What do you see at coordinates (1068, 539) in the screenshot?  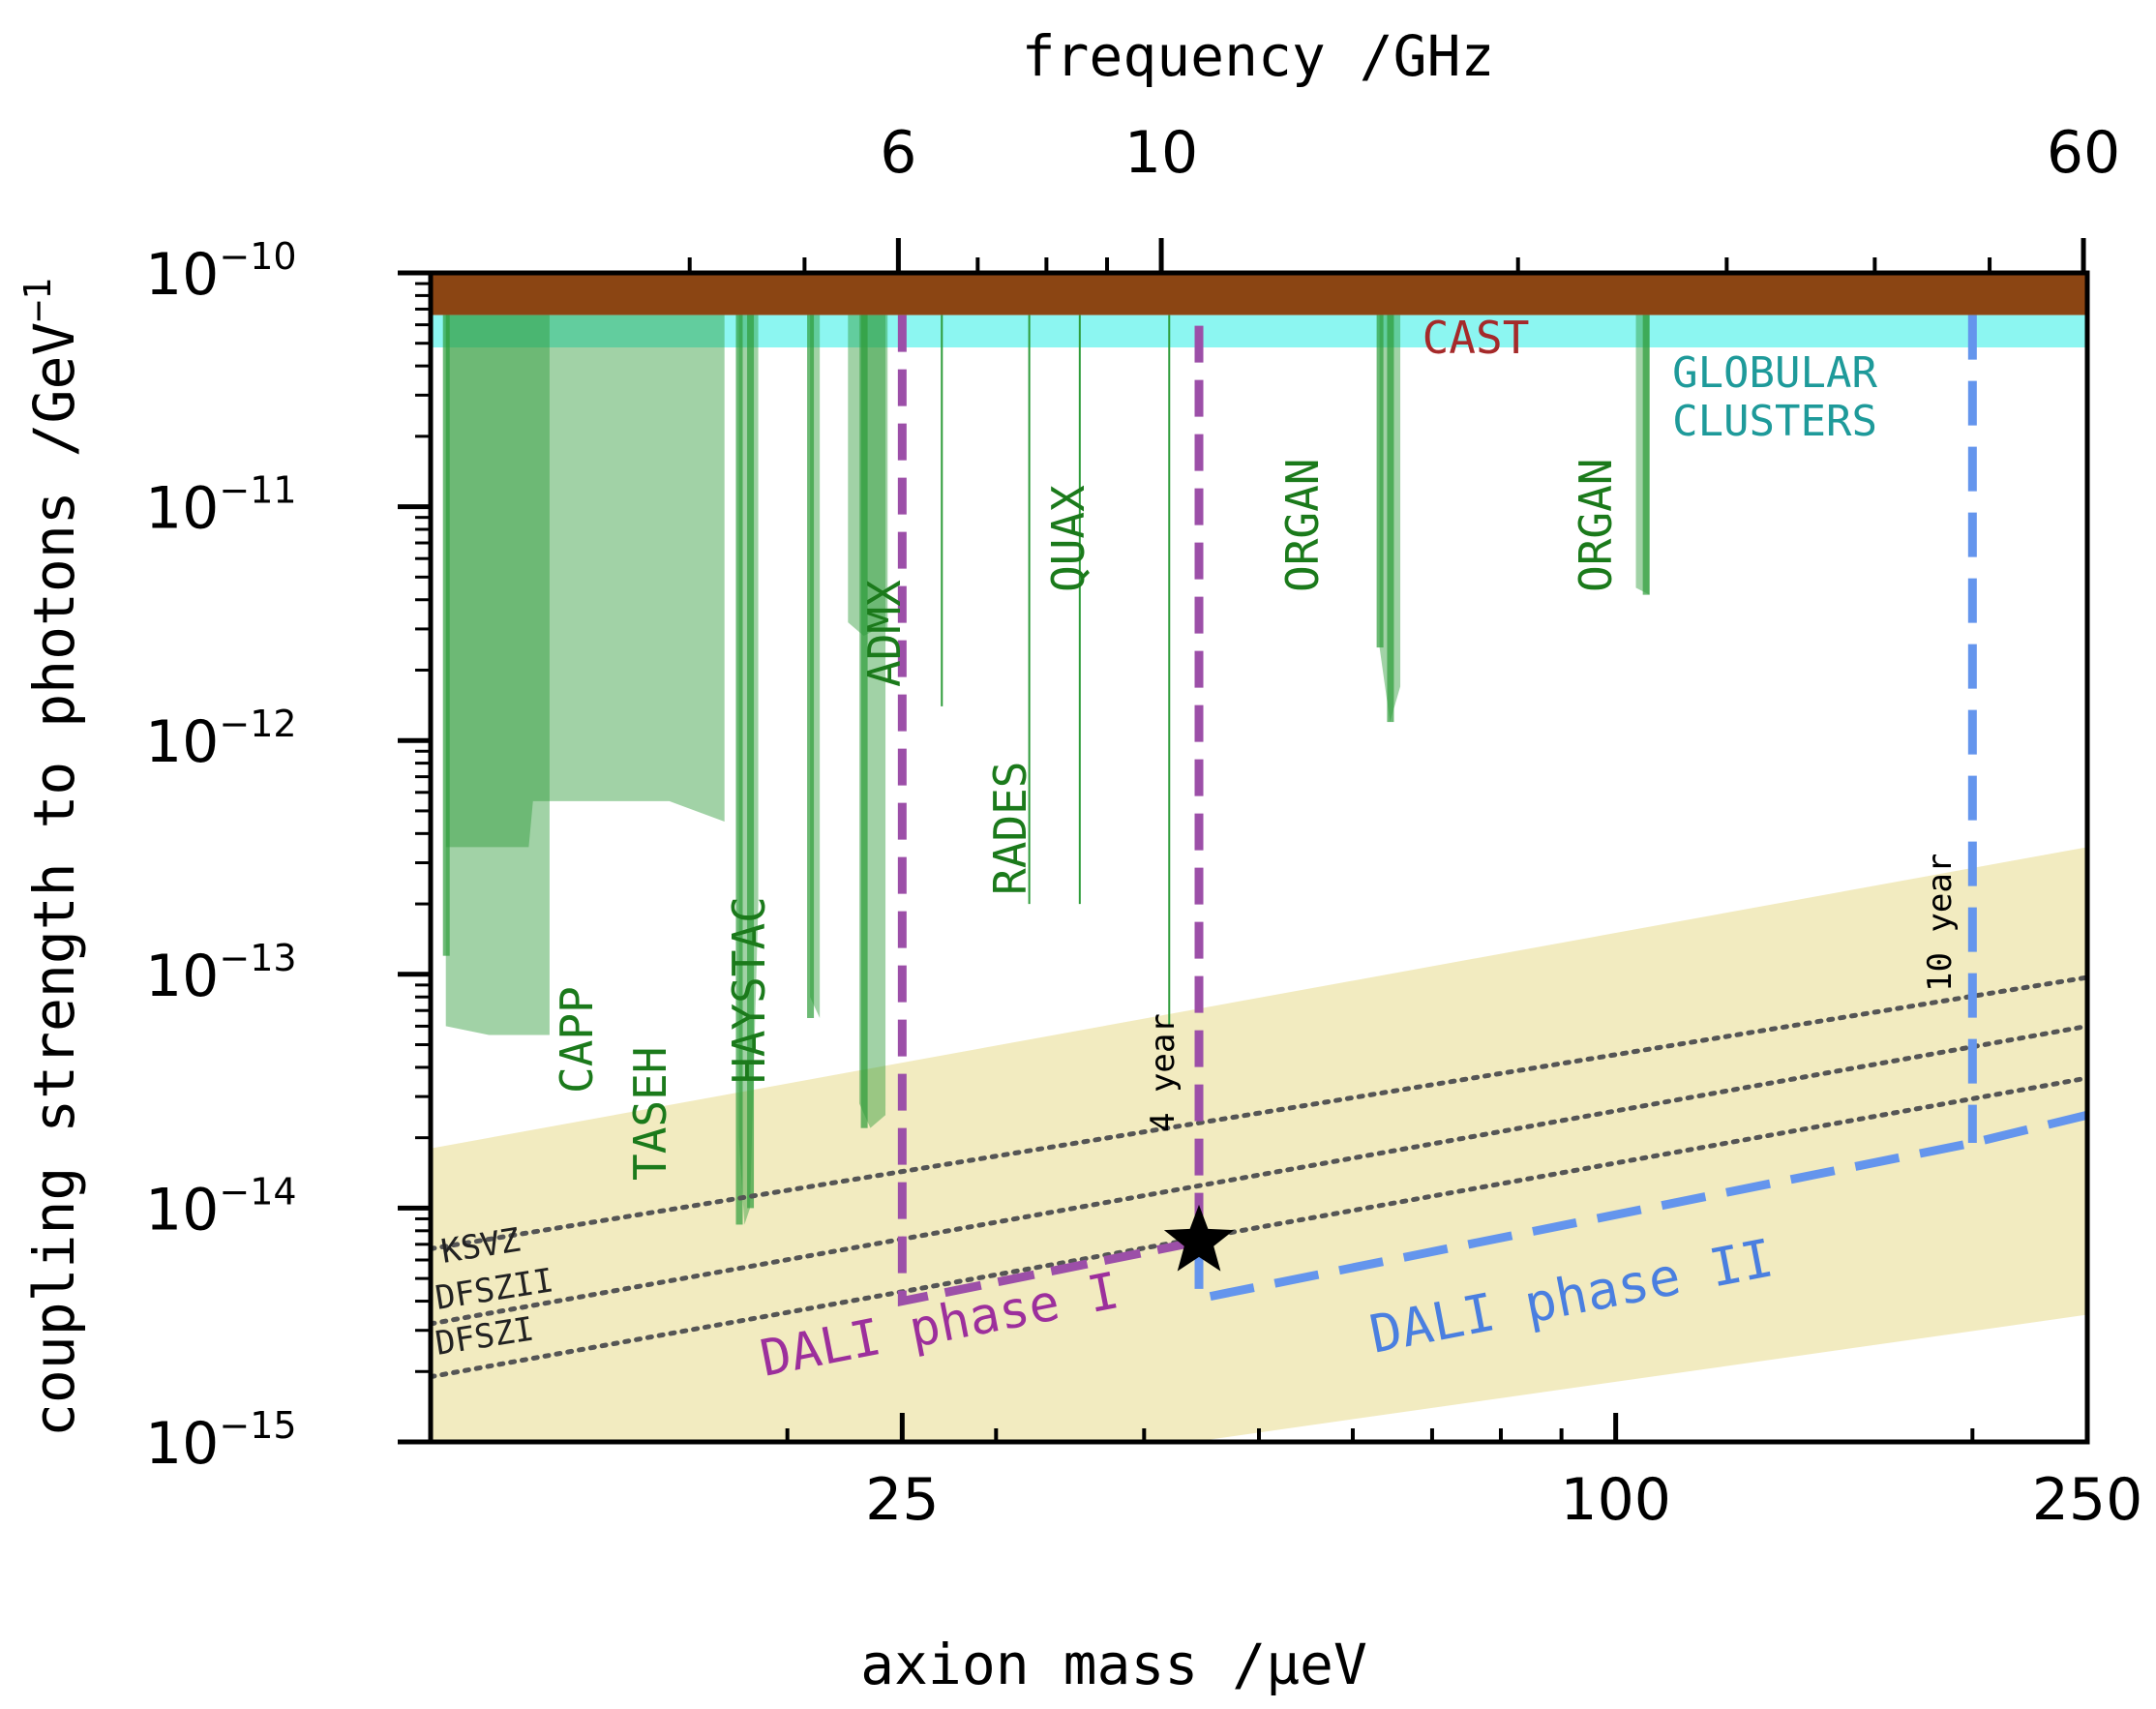 I see `experiment-label-quax: QUAX` at bounding box center [1068, 539].